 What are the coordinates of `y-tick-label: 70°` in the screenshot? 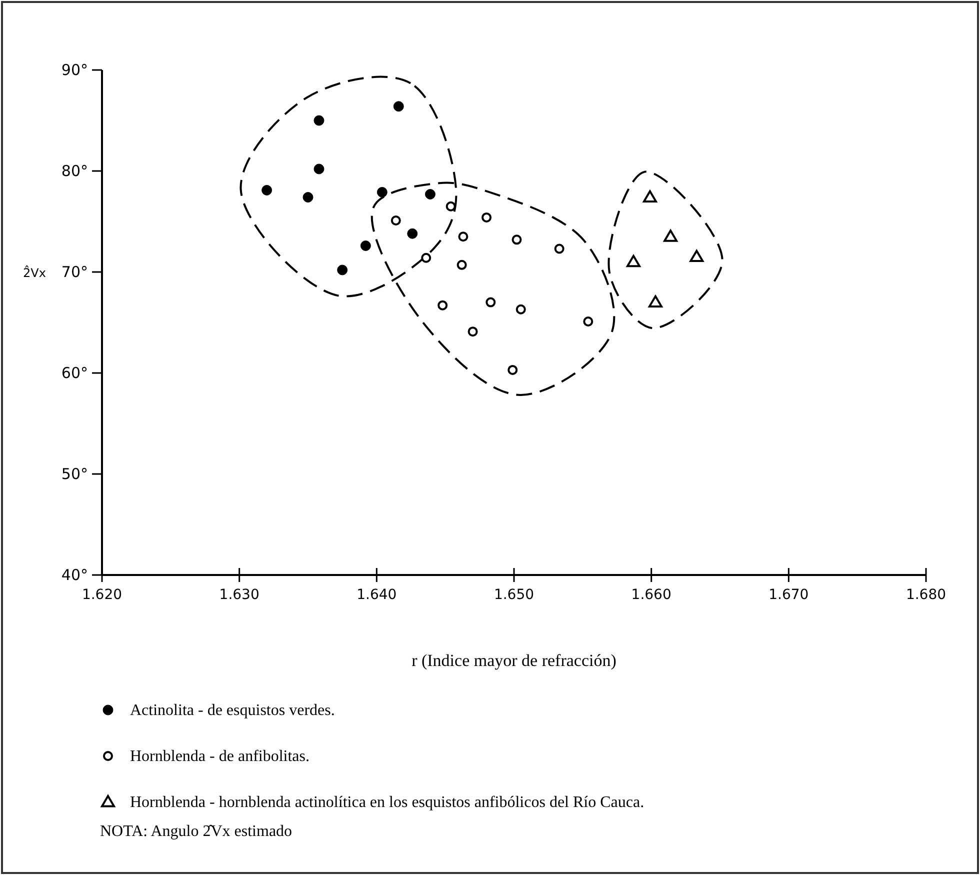 It's located at (74, 272).